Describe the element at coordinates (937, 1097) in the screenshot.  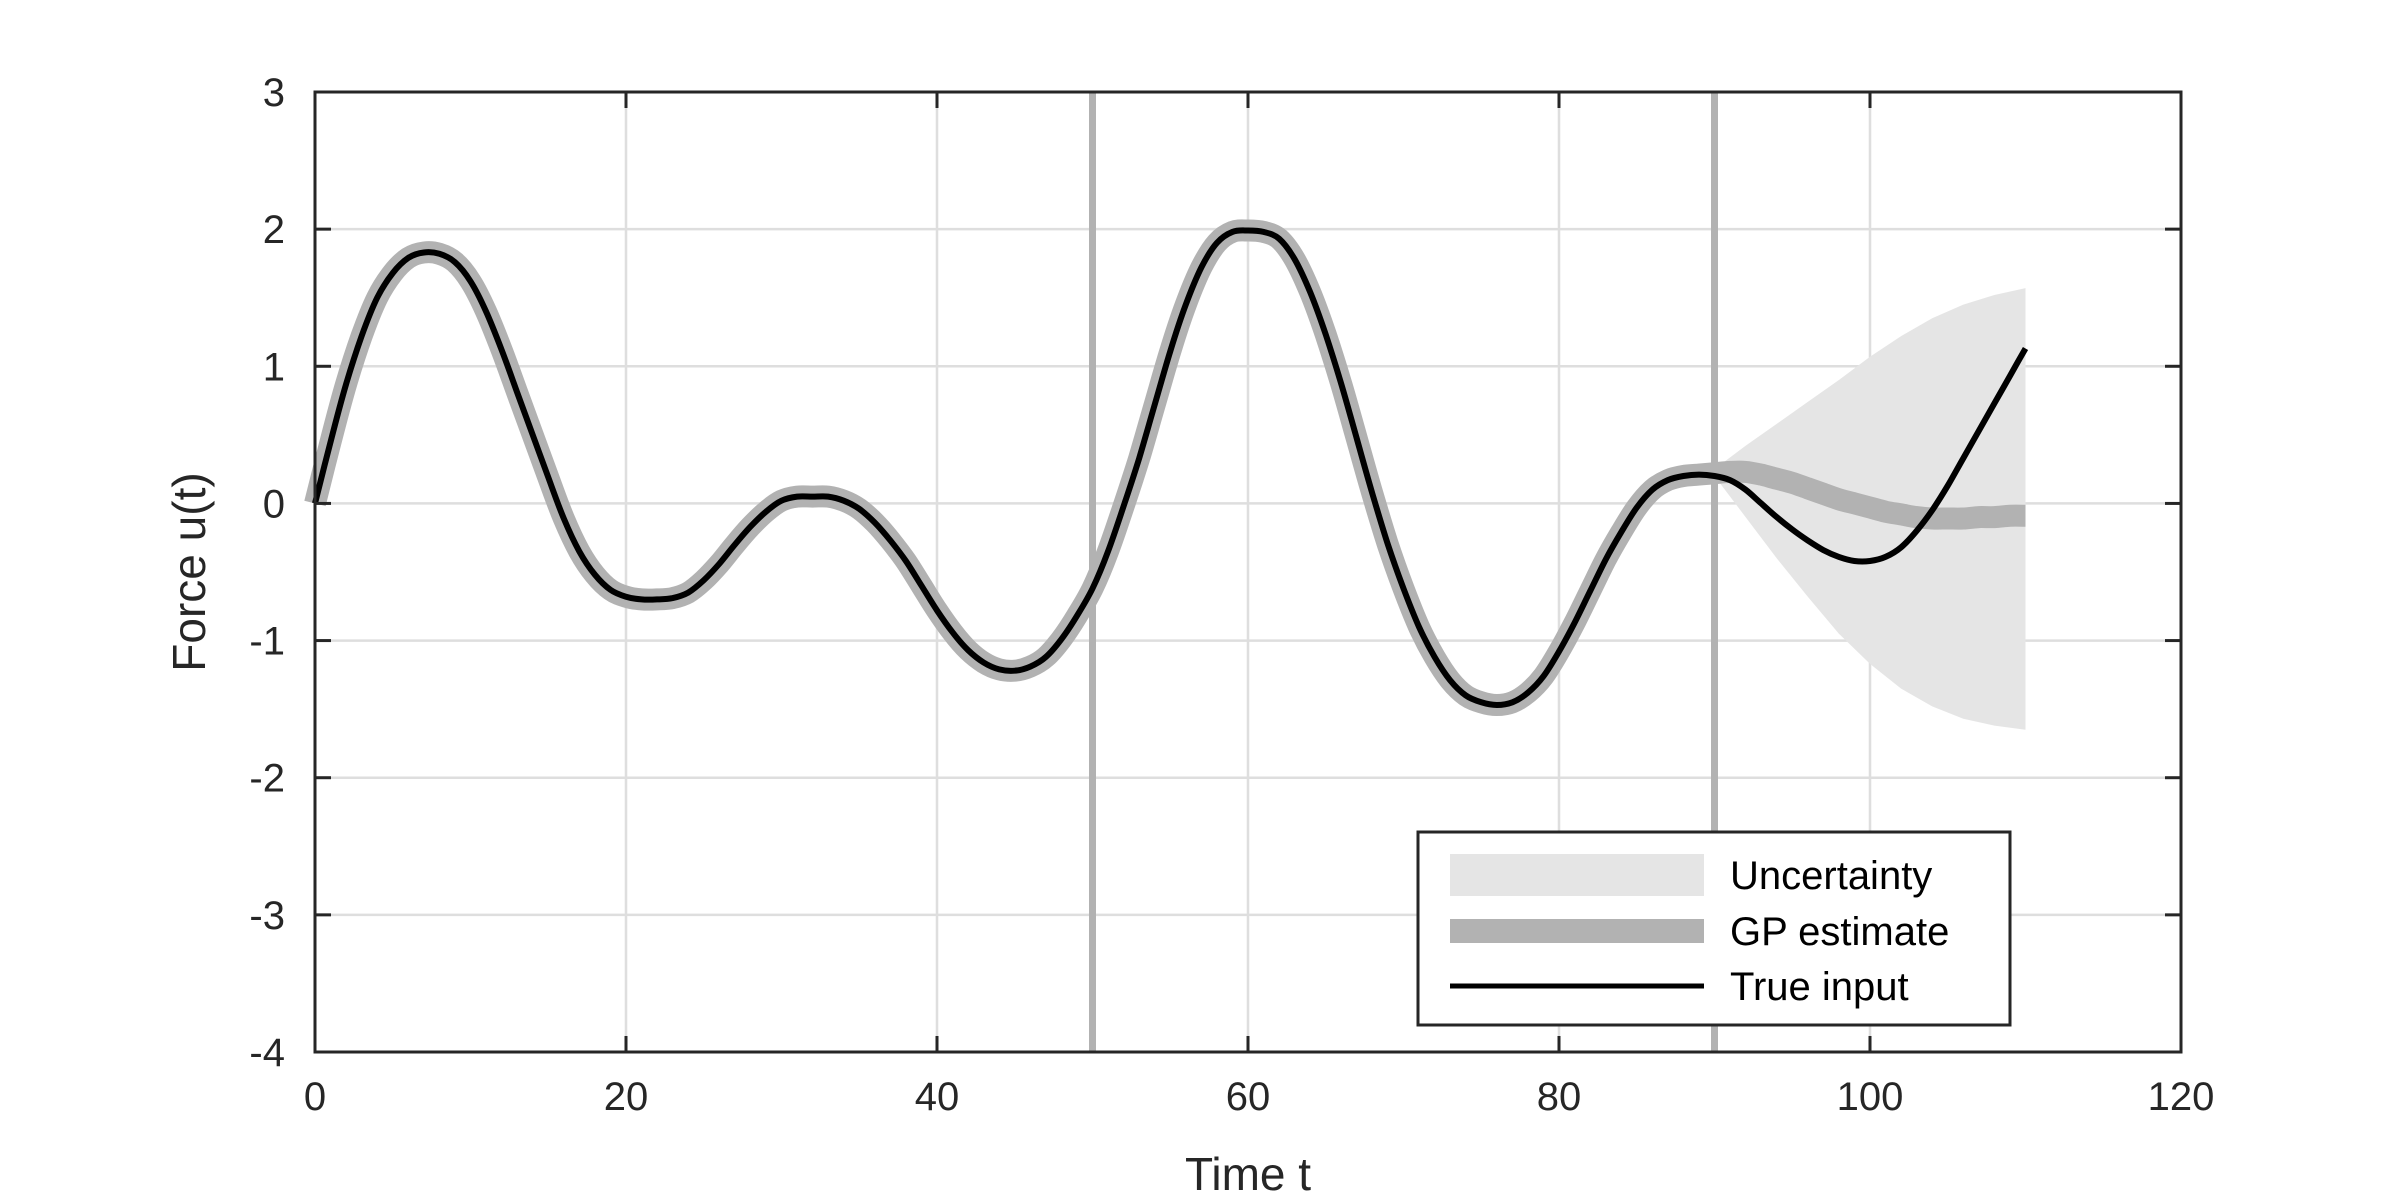
I see `x-tick-label: 40` at that location.